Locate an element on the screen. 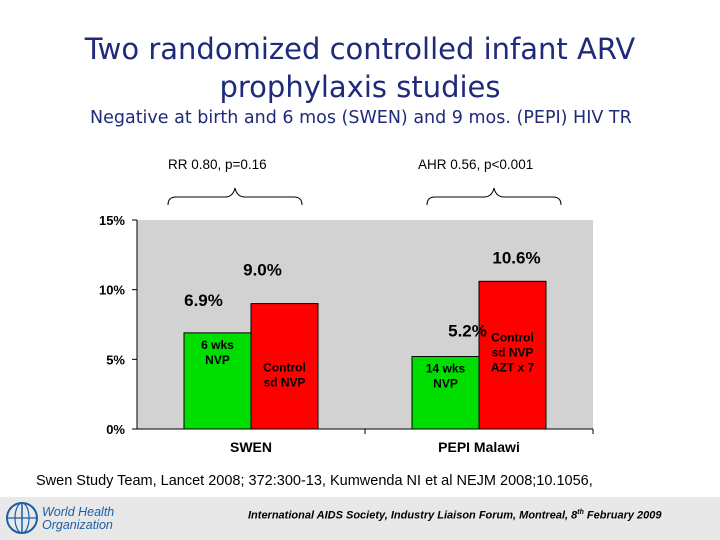  brace-swen is located at coordinates (235, 196).